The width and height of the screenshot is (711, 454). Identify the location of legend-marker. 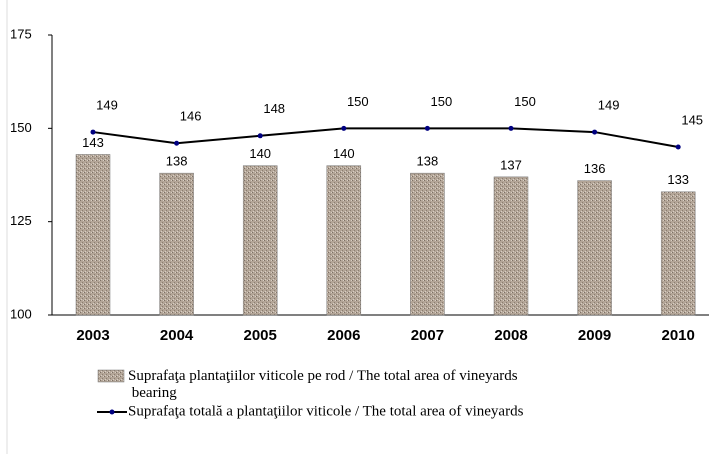
(112, 412).